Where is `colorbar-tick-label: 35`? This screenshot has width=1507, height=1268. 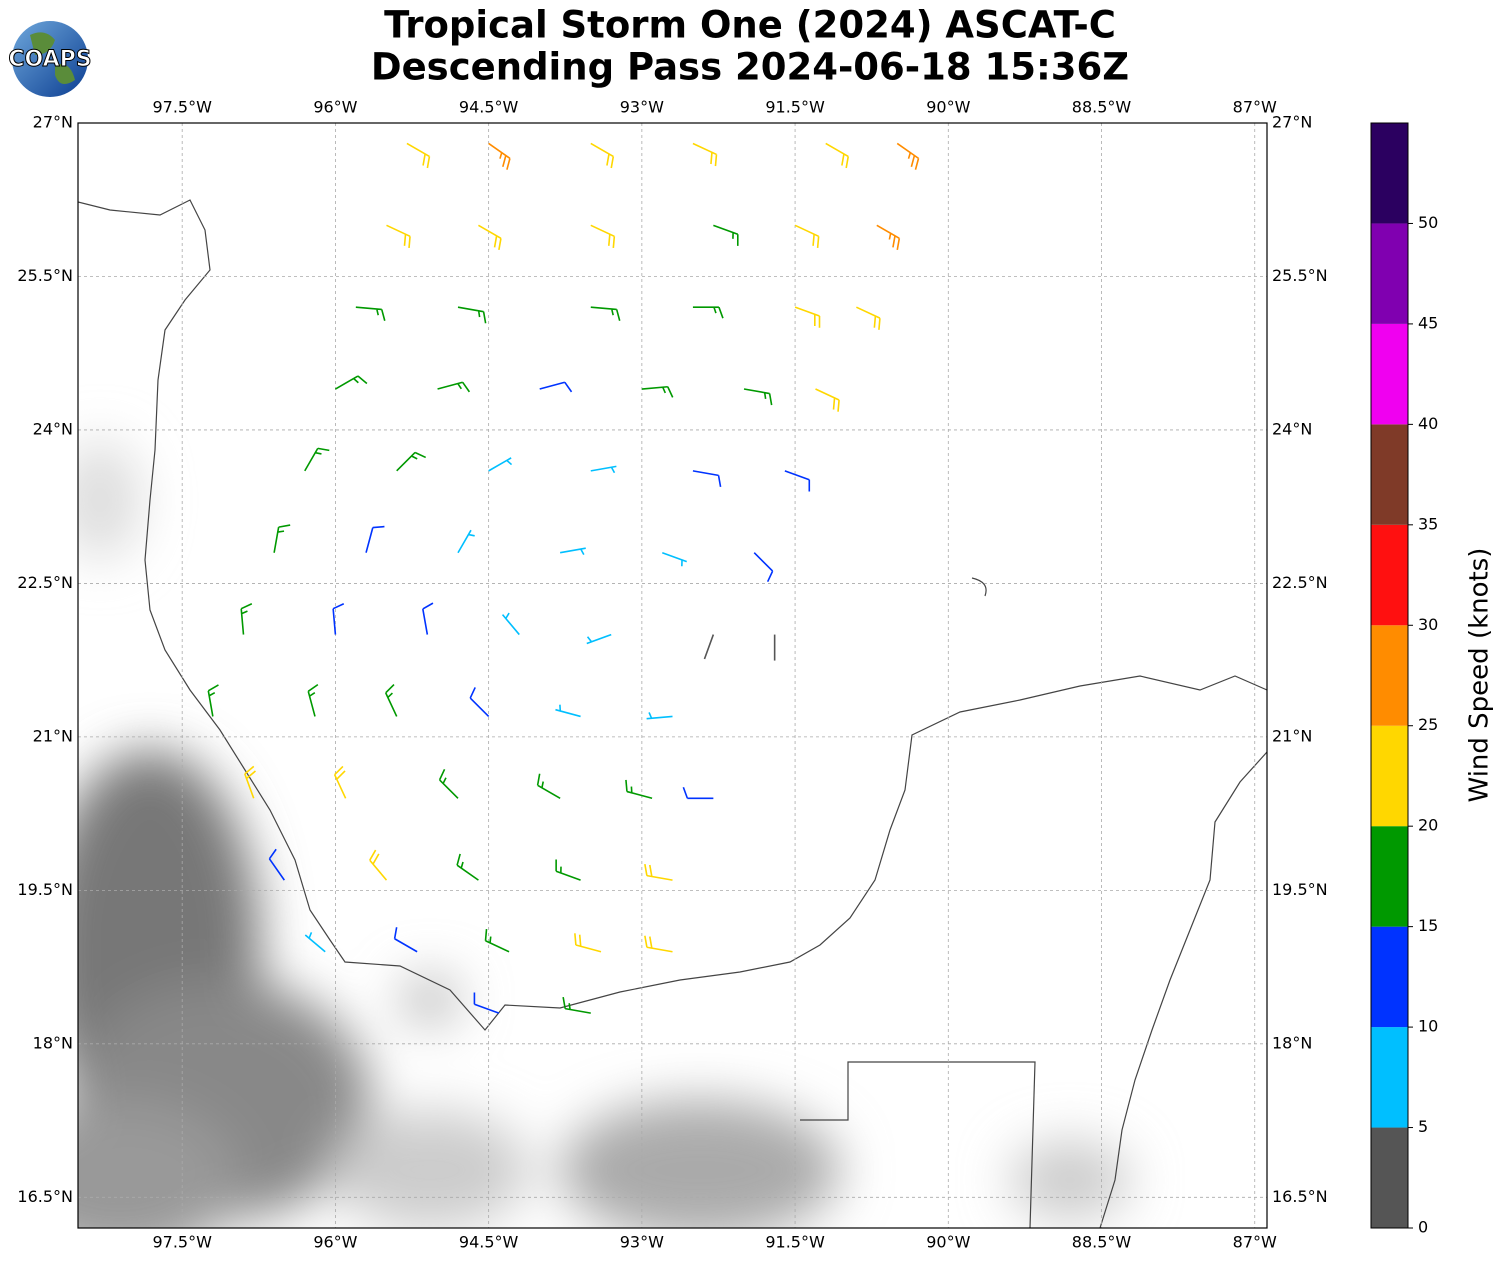
colorbar-tick-label: 35 is located at coordinates (1428, 523).